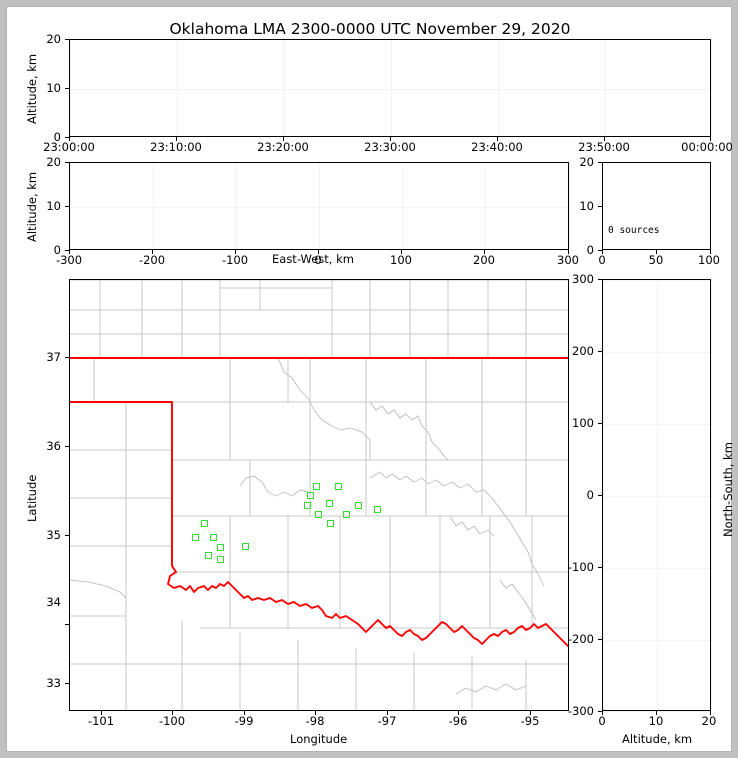 The height and width of the screenshot is (758, 738). Describe the element at coordinates (390, 88) in the screenshot. I see `panel-time-height` at that location.